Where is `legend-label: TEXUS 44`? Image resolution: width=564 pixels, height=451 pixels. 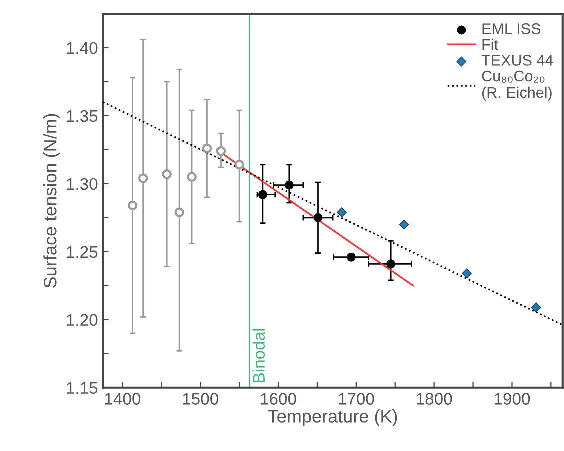
legend-label: TEXUS 44 is located at coordinates (518, 60).